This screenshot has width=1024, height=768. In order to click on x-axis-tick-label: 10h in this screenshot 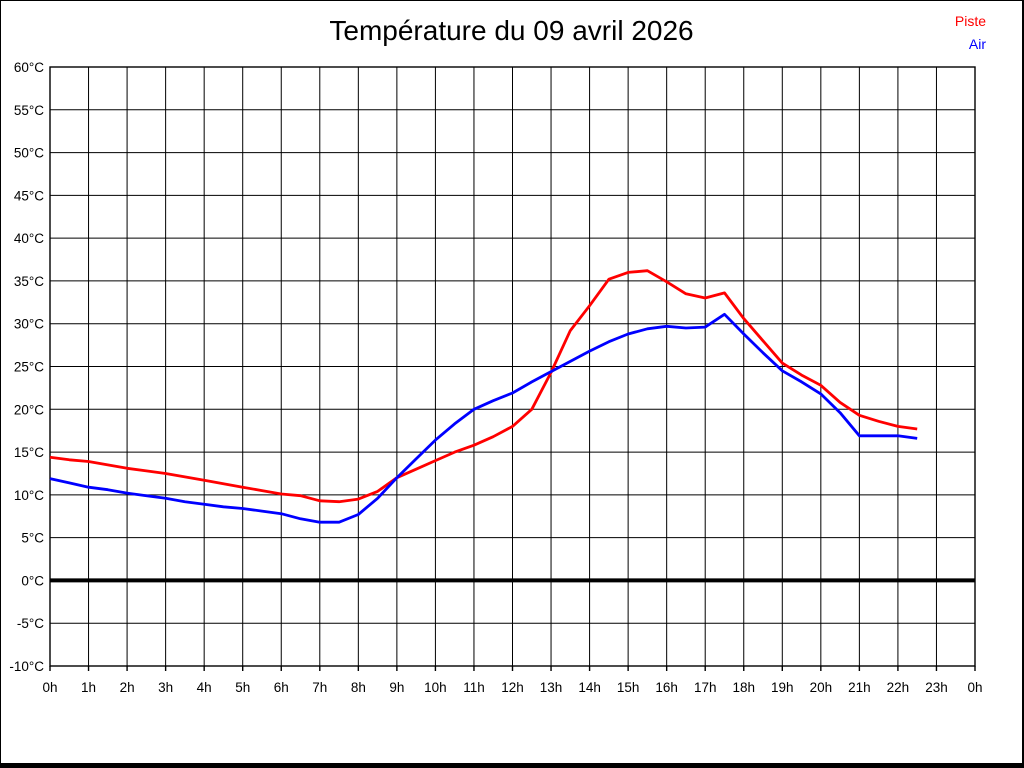, I will do `click(435, 687)`.